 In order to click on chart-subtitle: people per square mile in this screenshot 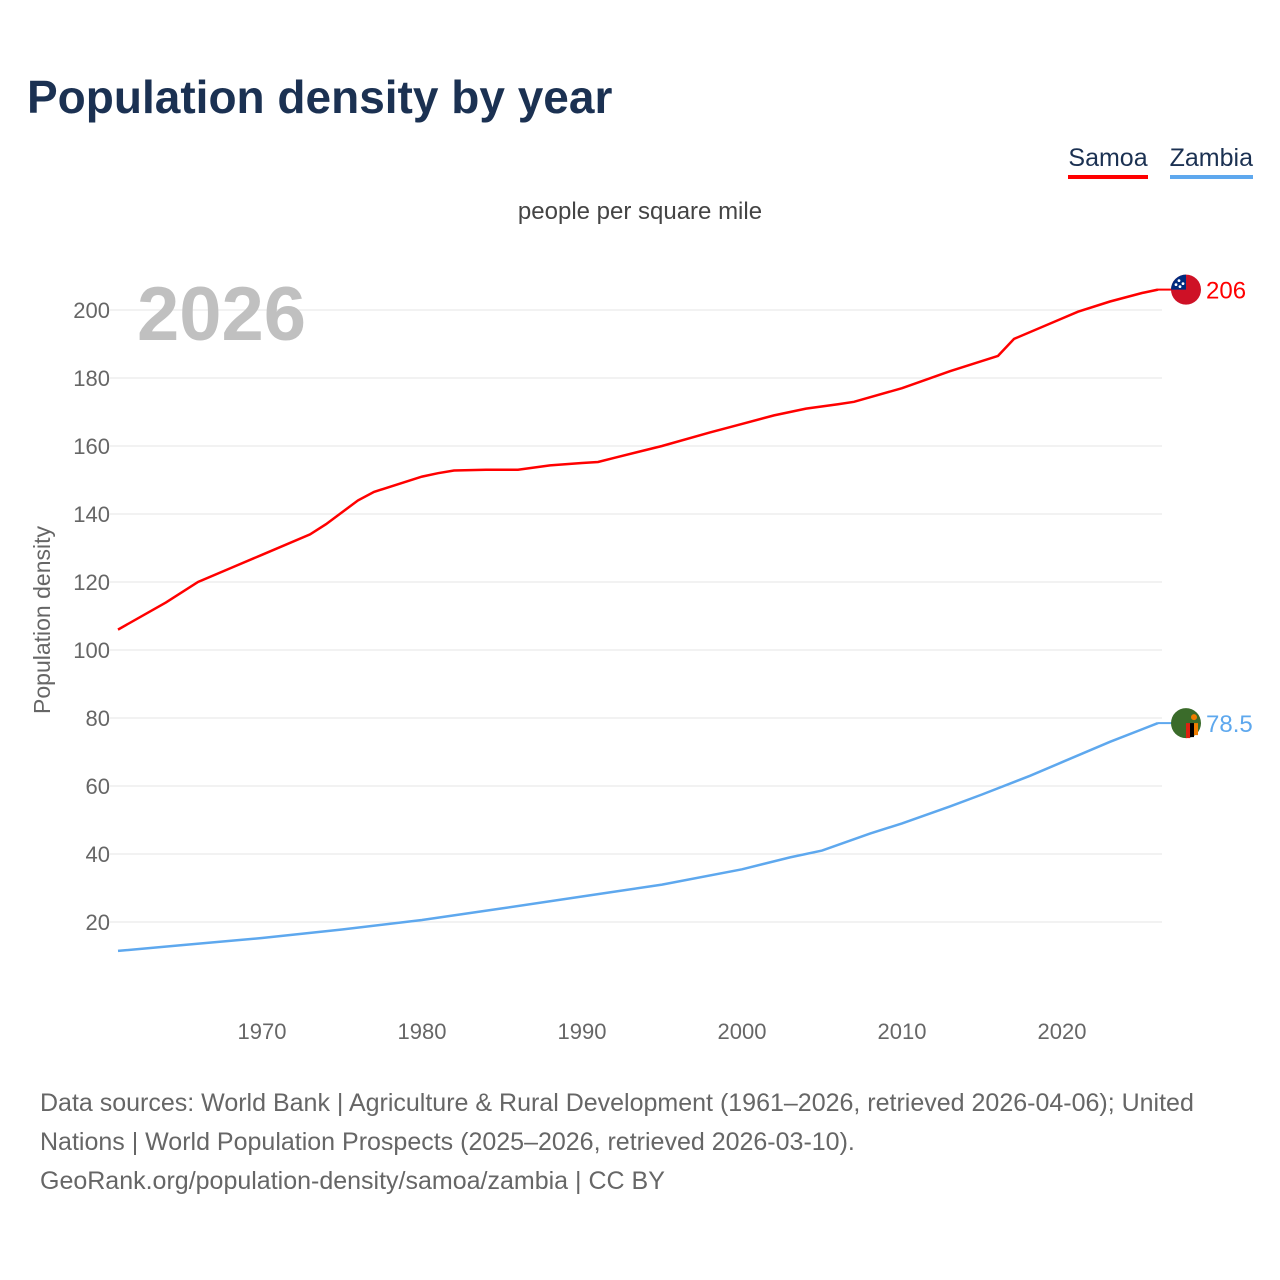, I will do `click(640, 211)`.